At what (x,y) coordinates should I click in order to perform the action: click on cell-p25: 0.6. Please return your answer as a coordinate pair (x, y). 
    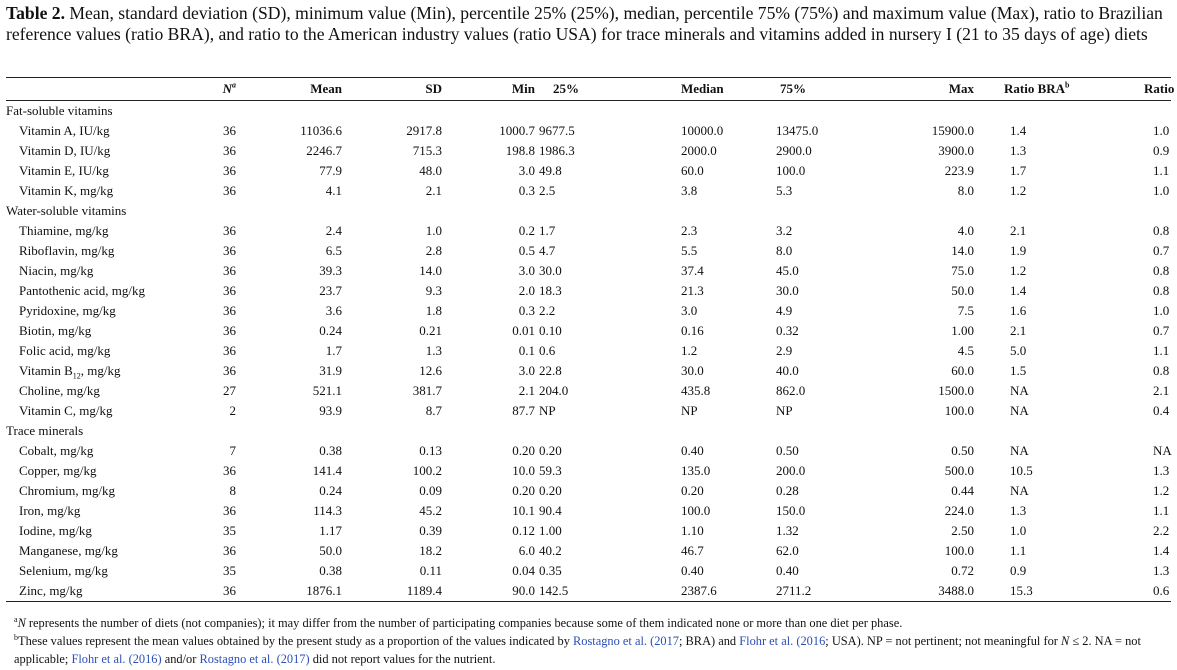
    Looking at the image, I should click on (547, 350).